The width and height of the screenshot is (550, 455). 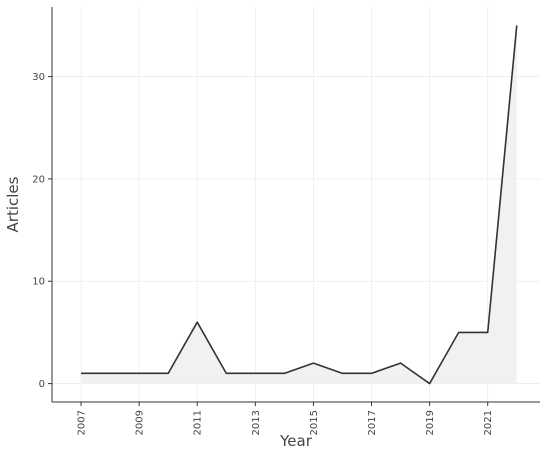 What do you see at coordinates (198, 422) in the screenshot?
I see `x-tick-label-2011: 2011` at bounding box center [198, 422].